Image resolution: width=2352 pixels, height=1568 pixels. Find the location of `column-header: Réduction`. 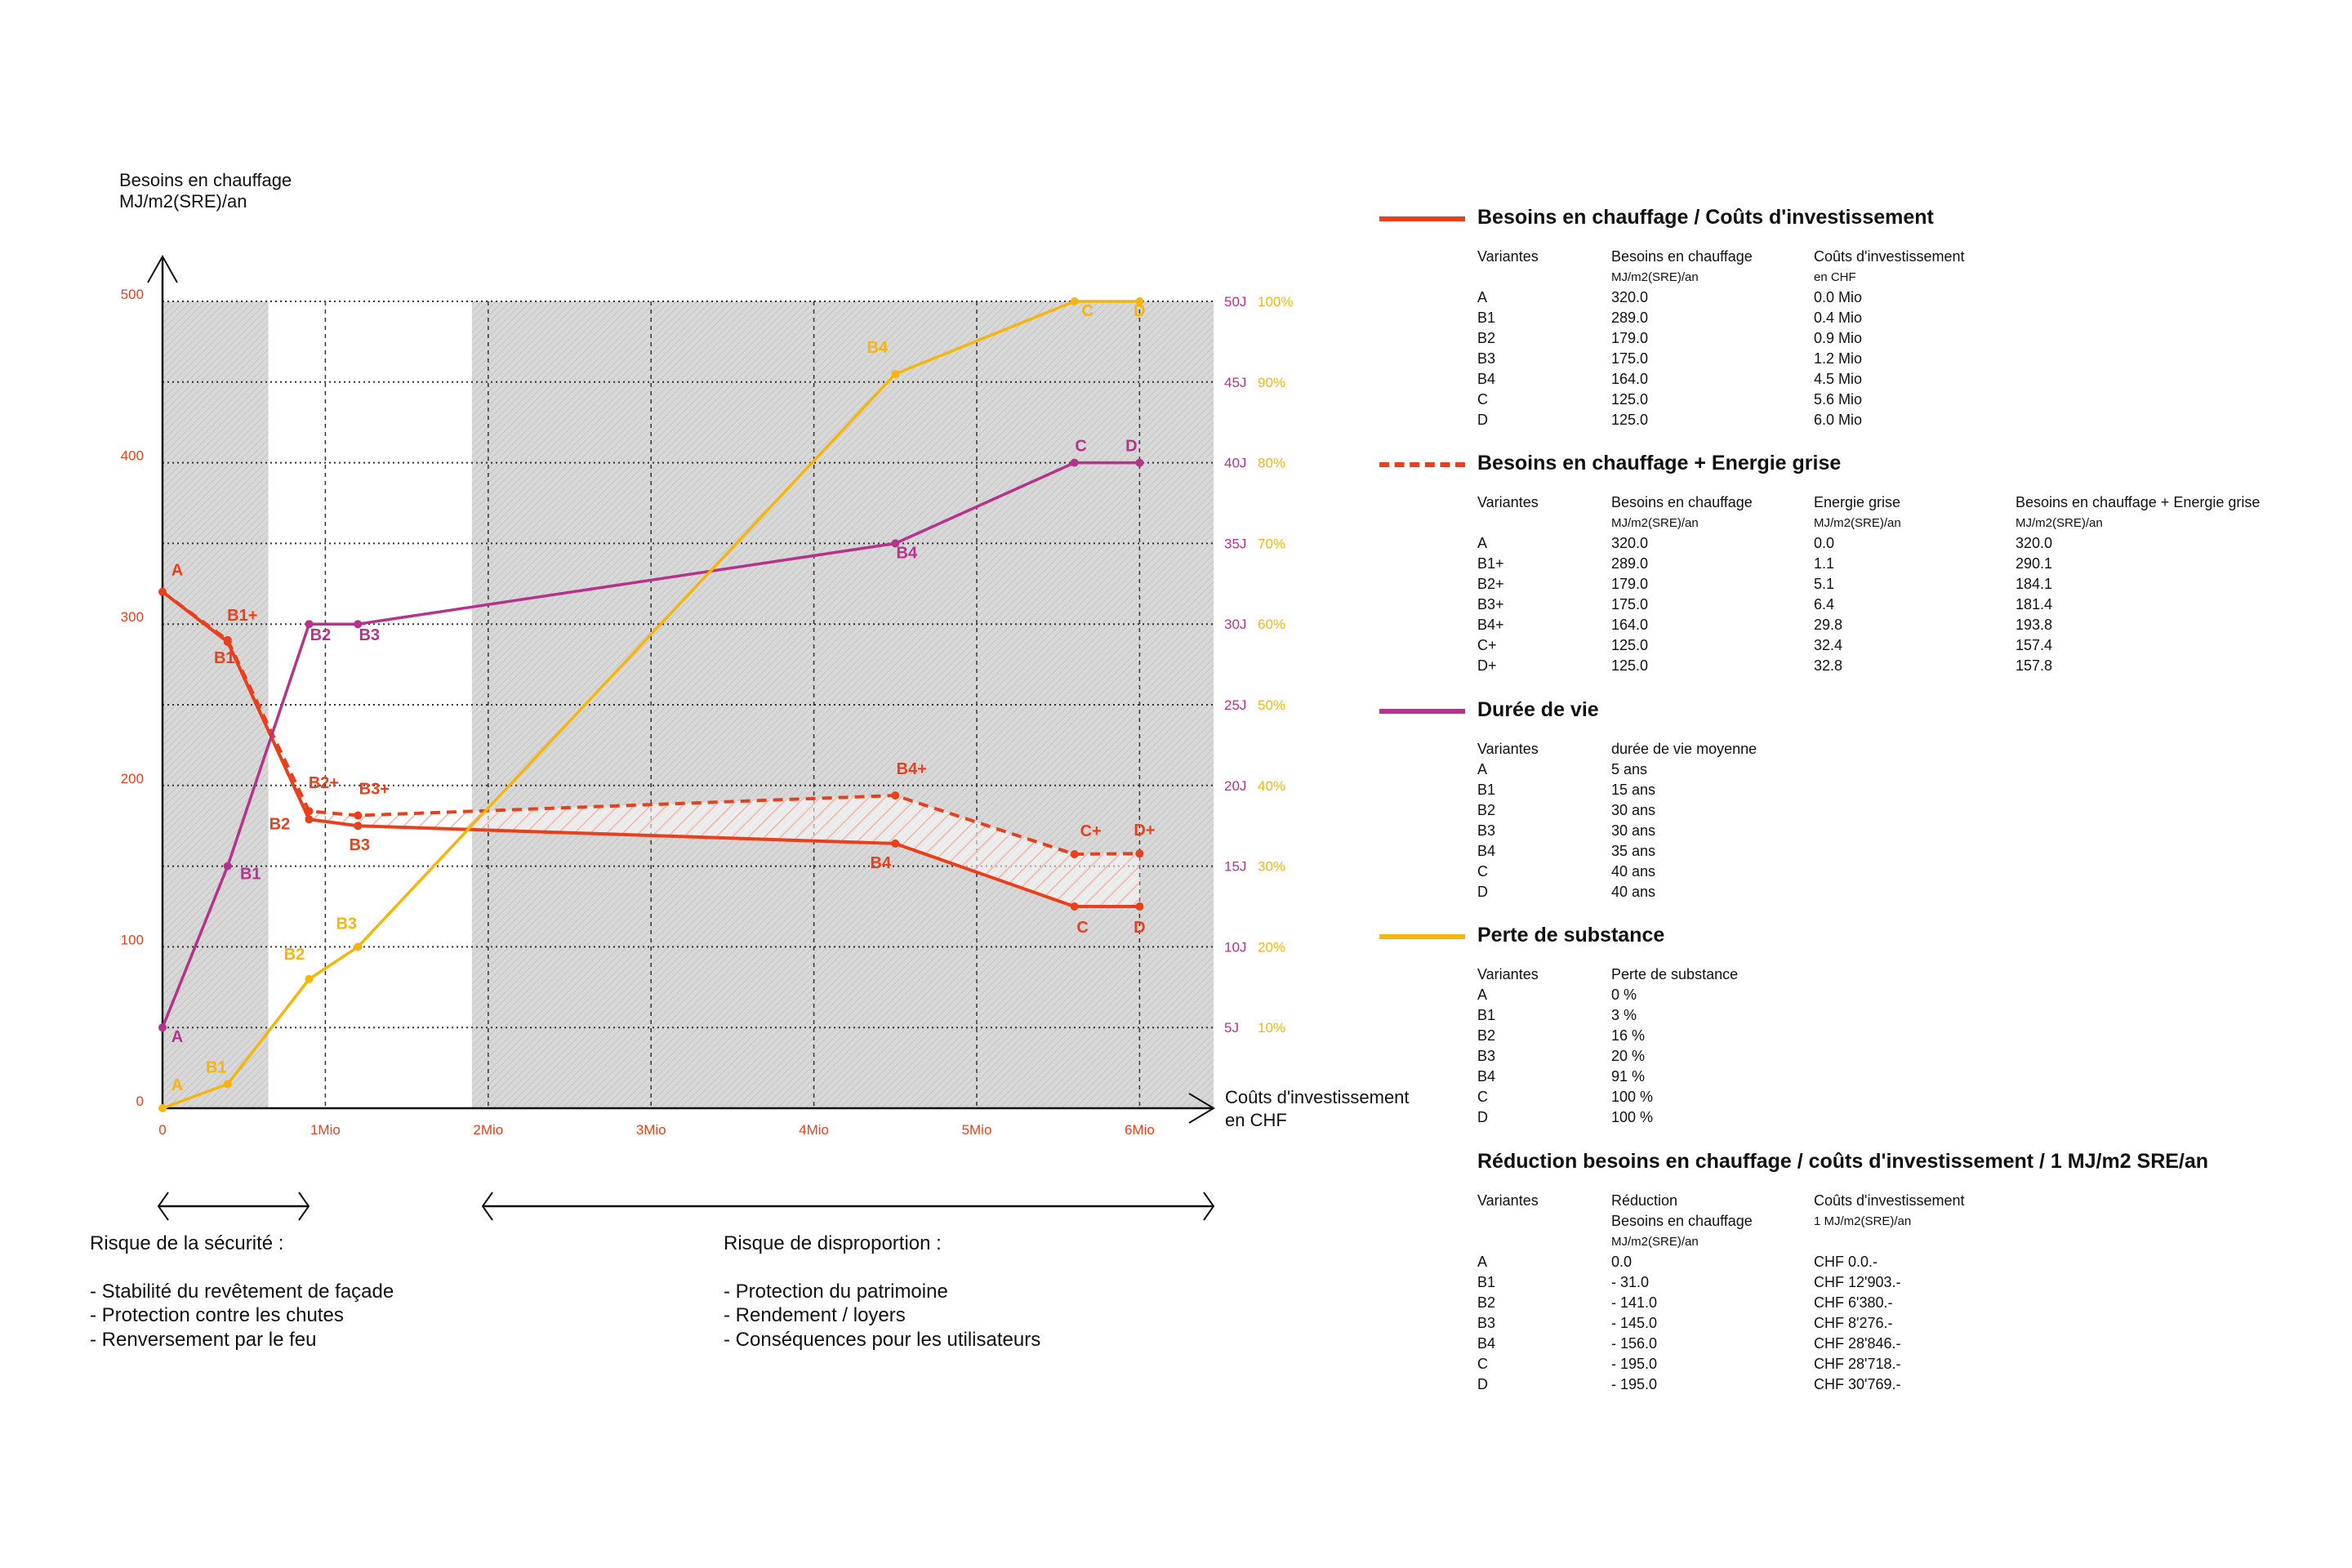

column-header: Réduction is located at coordinates (1644, 1200).